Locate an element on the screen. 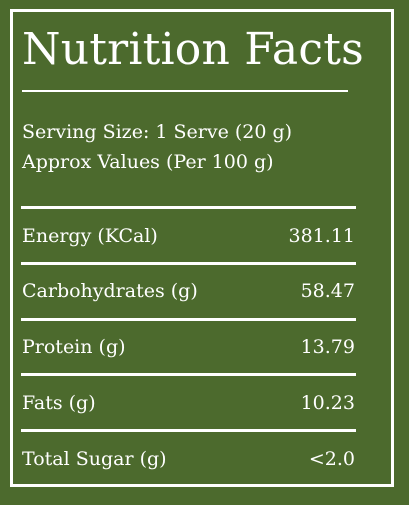  nutrient-row-total-sugar: Total Sugar (g) <2.0 is located at coordinates (188, 459).